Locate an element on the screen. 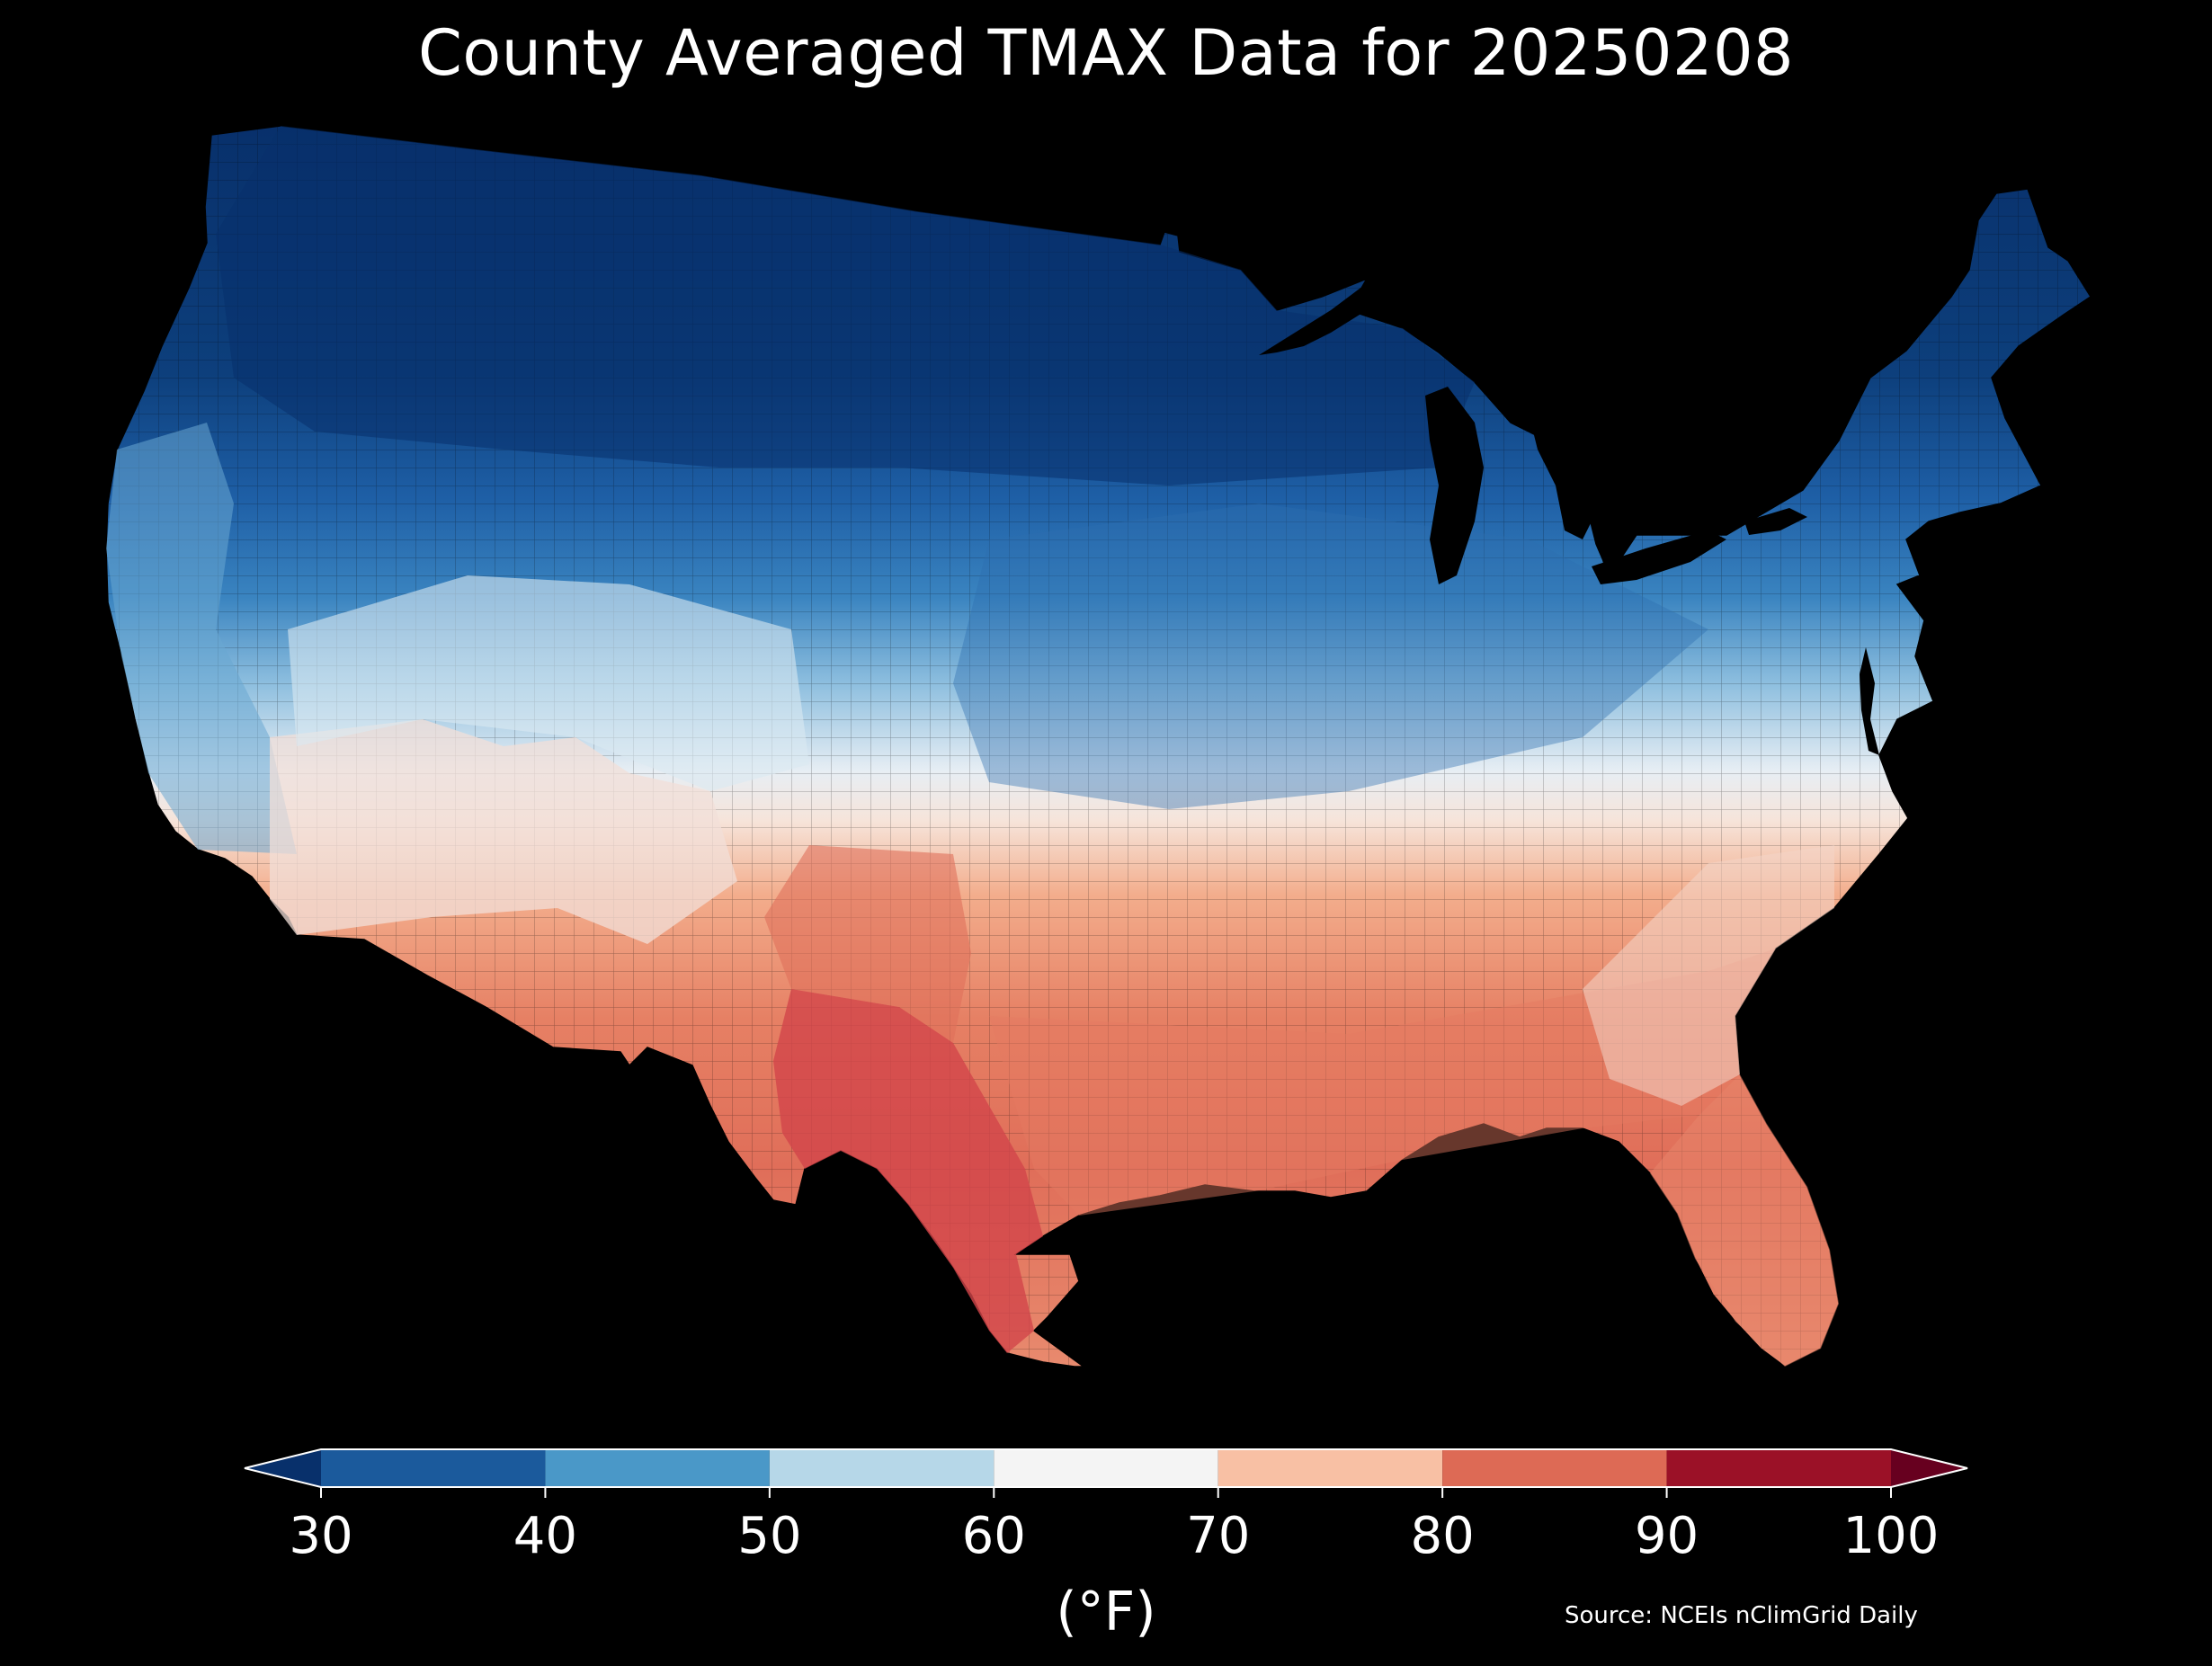  colorbar-tick-label: 80 is located at coordinates (1442, 1536).